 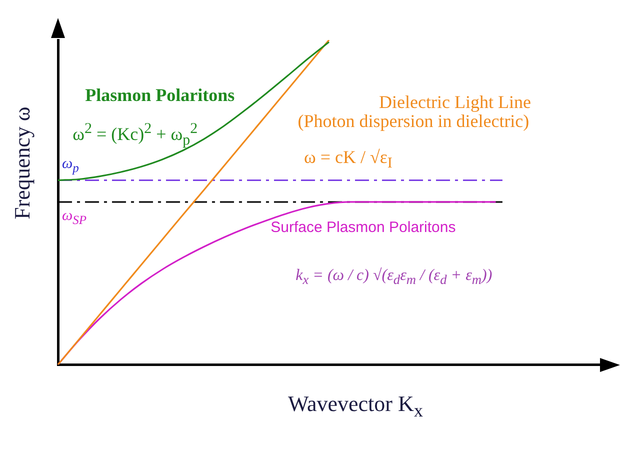 I want to click on text: Dielectric Light Line, so click(x=455, y=102).